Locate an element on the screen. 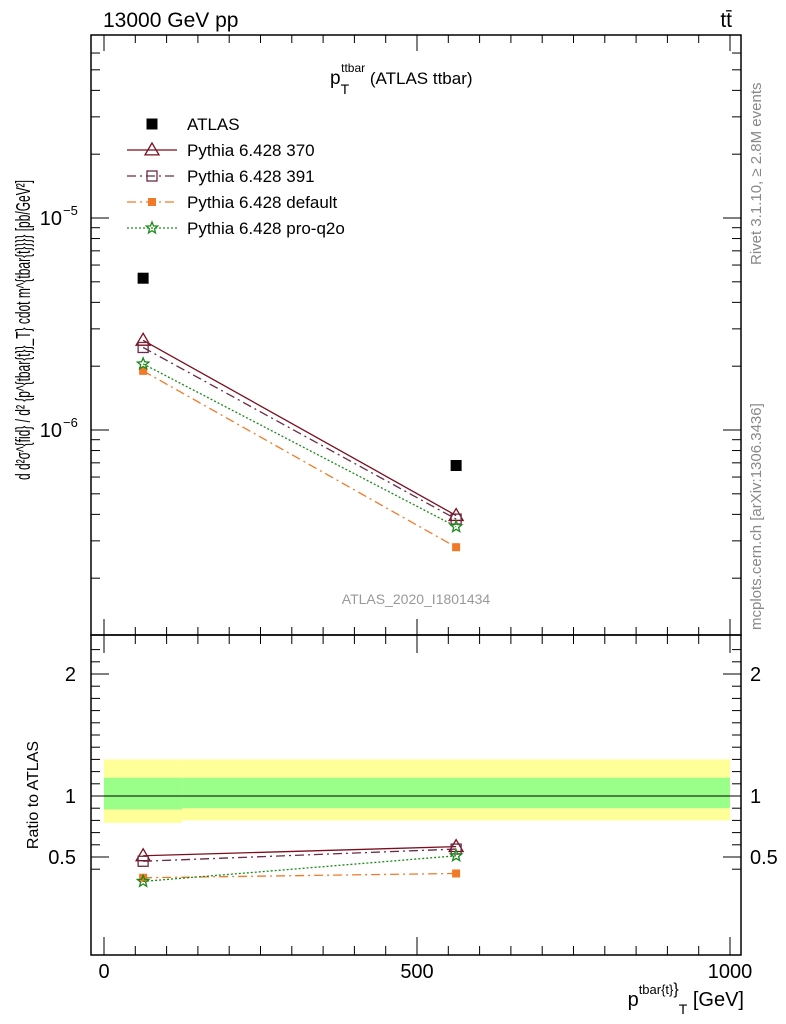 This screenshot has width=786, height=1024. rivet-version-label: Rivet 3.1.10, ≥ 2.8M events is located at coordinates (756, 174).